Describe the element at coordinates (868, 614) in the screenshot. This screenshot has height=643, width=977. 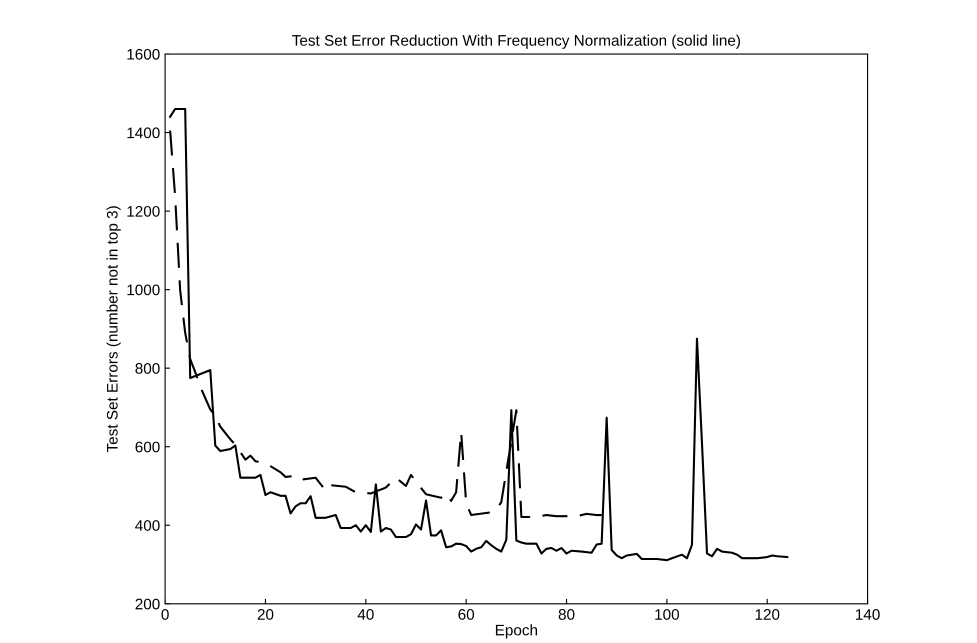
I see `x-tick-label: 140` at that location.